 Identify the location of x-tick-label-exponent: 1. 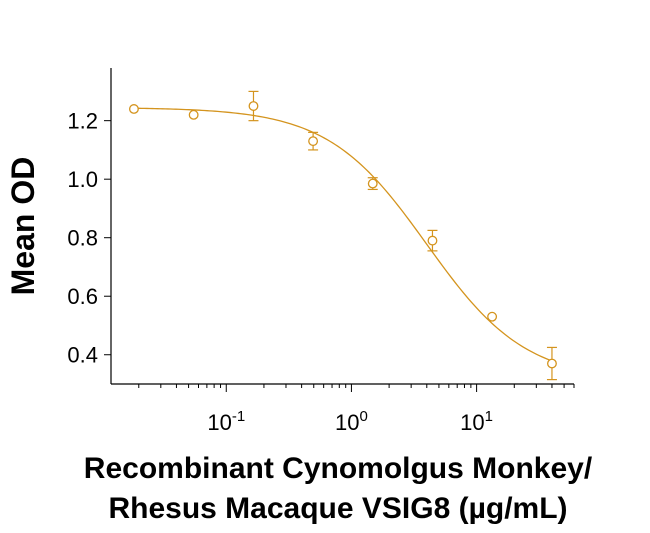
(489, 416).